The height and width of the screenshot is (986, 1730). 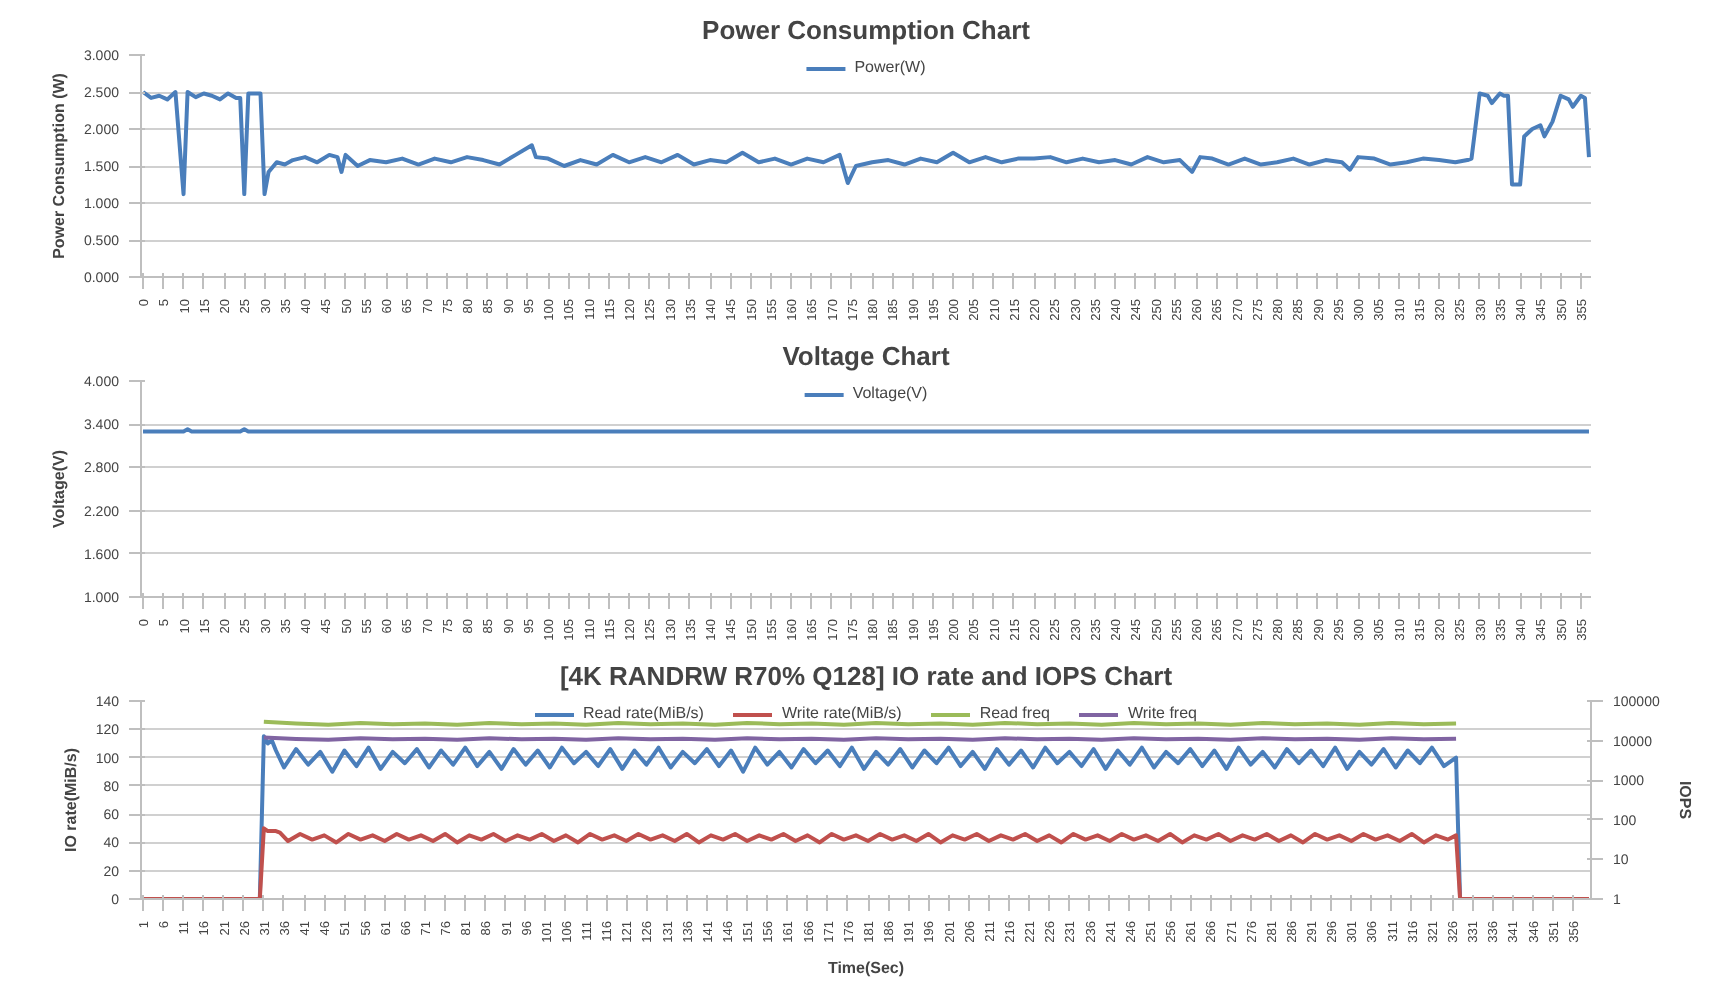 What do you see at coordinates (1162, 713) in the screenshot?
I see `legend-label: Write freq` at bounding box center [1162, 713].